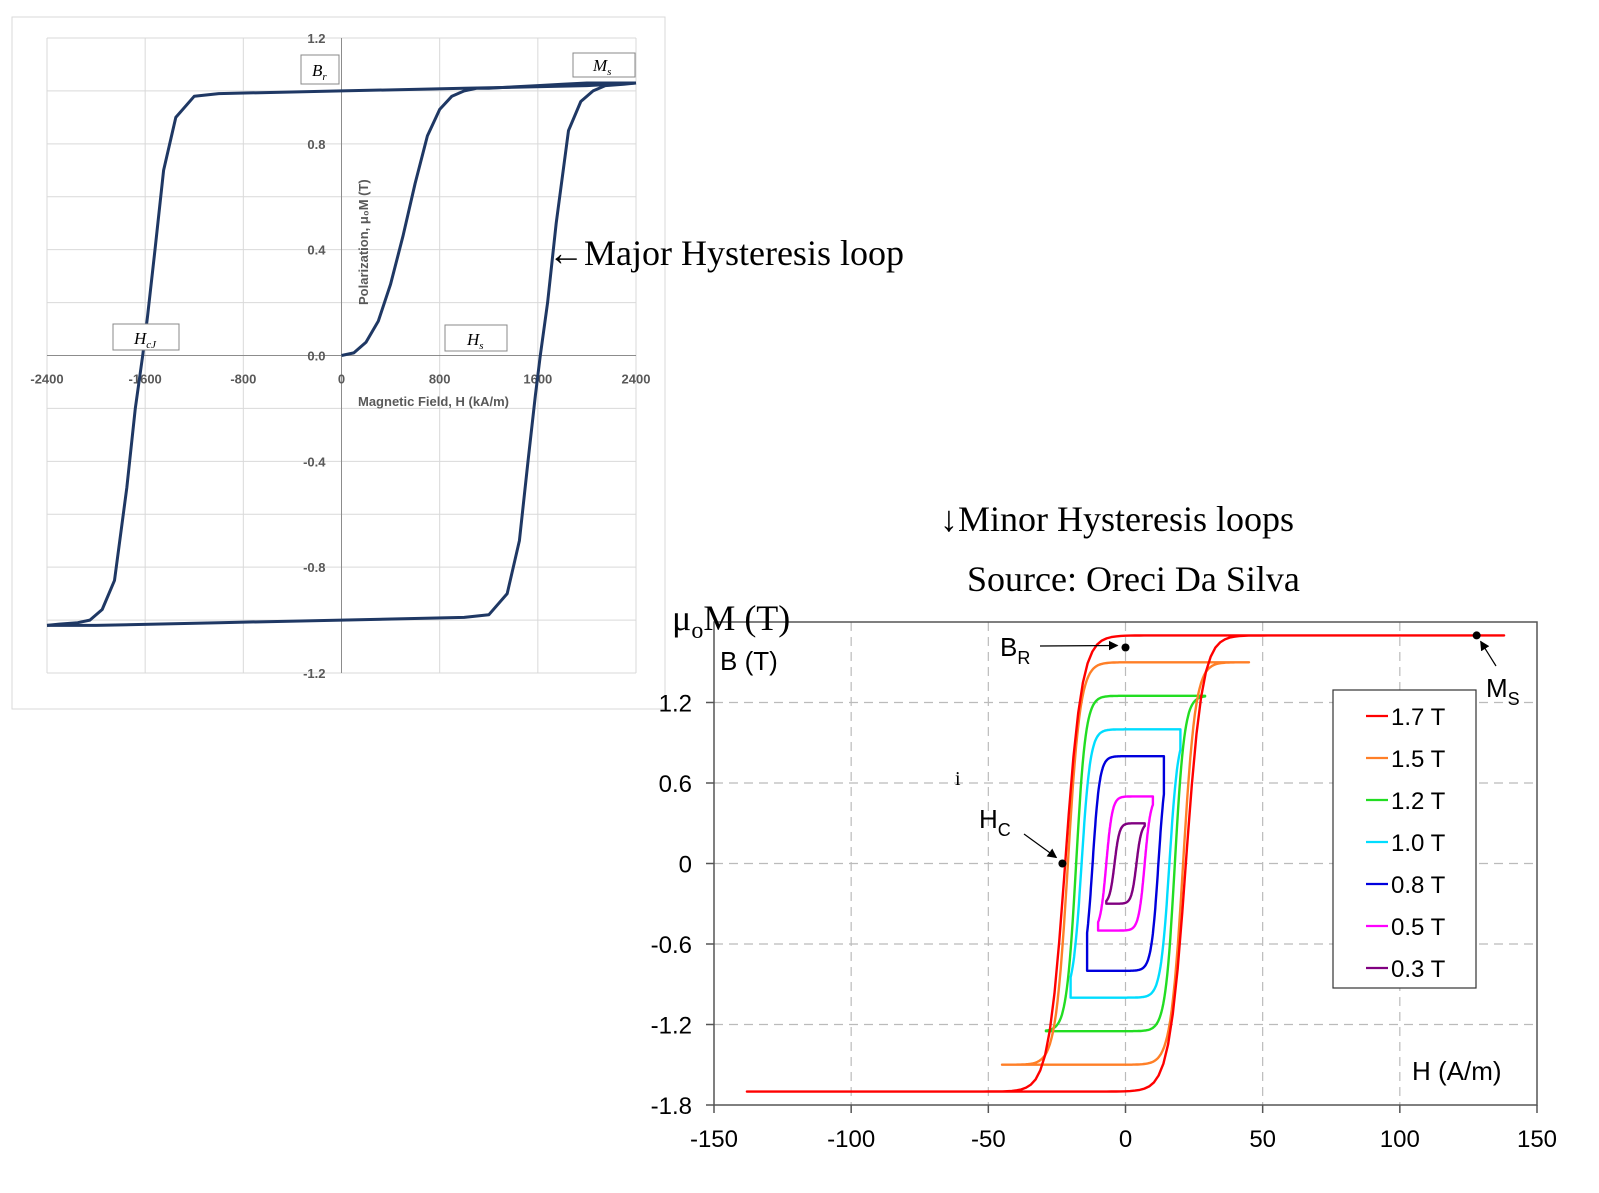  Describe the element at coordinates (1015, 650) in the screenshot. I see `br-marker-label: BR` at that location.